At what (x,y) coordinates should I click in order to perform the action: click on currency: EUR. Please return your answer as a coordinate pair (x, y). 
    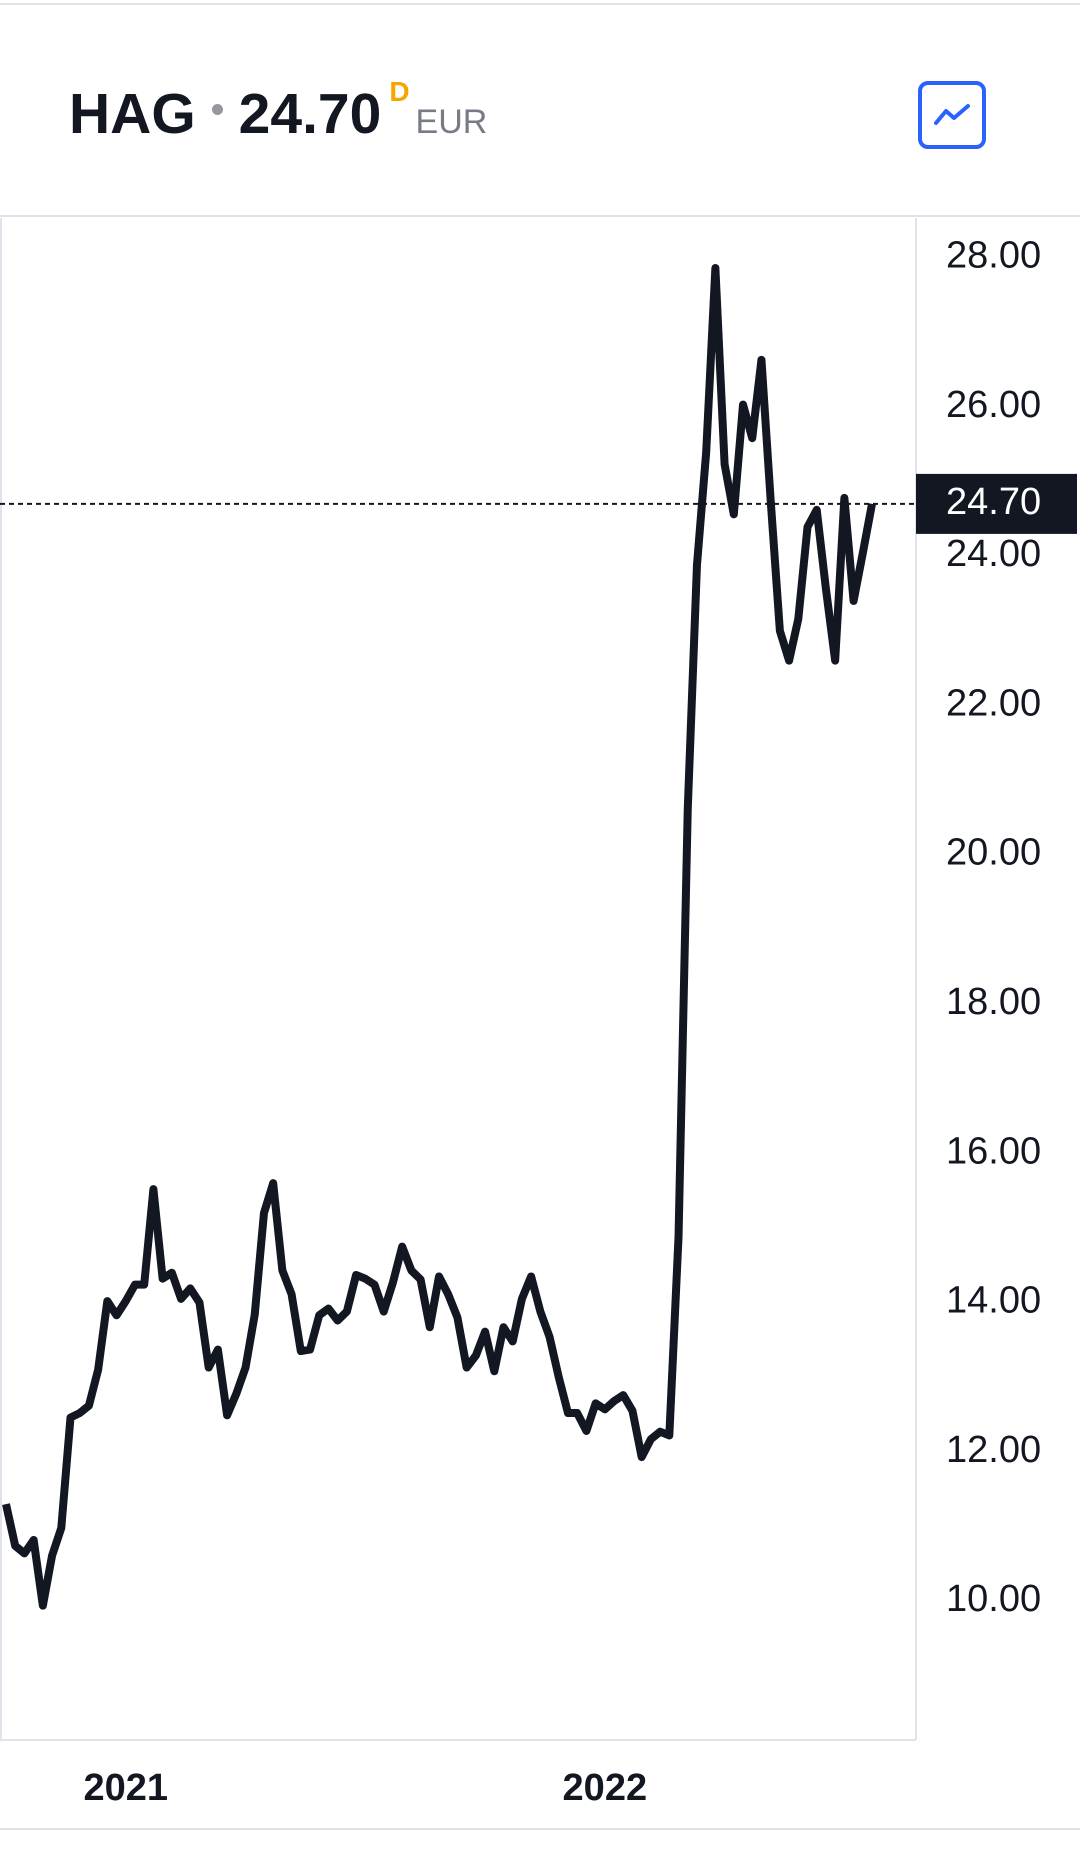
    Looking at the image, I should click on (451, 122).